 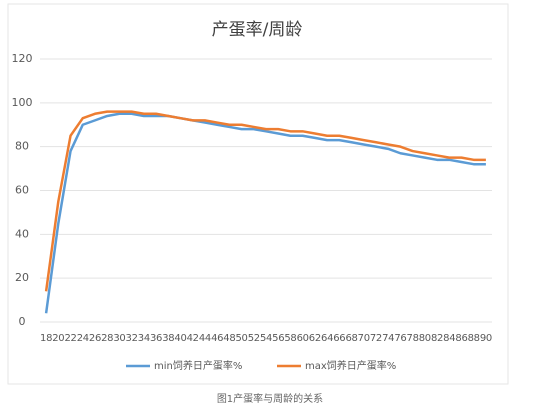 I want to click on x-tick-label: 86, so click(x=461, y=338).